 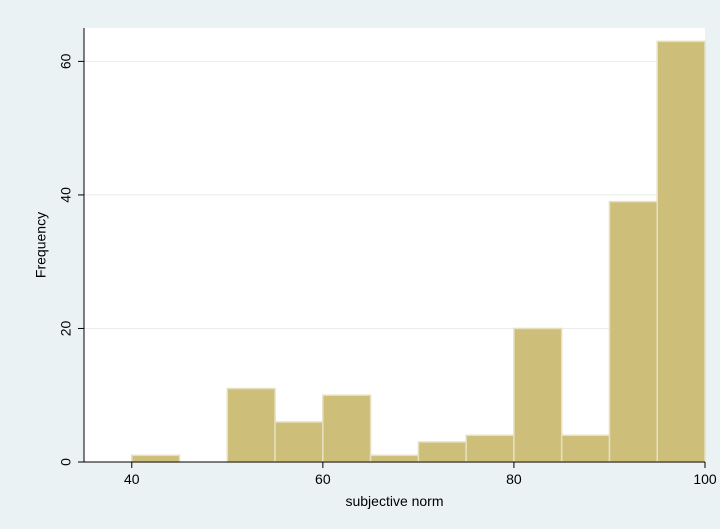 I want to click on y-tick-label-0: 0, so click(x=66, y=462).